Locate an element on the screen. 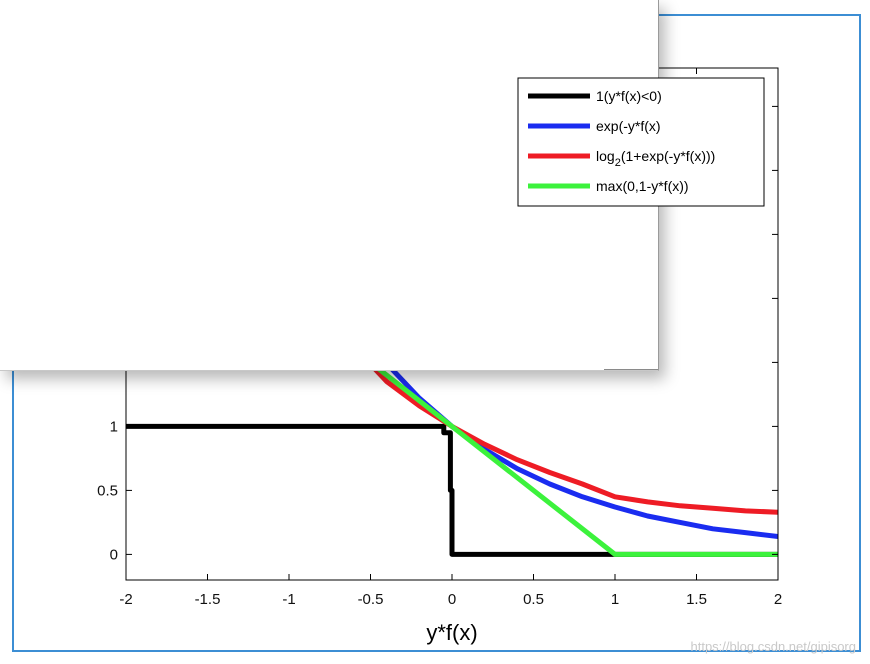 The width and height of the screenshot is (870, 664). y-tick-label: 0.5 is located at coordinates (107, 490).